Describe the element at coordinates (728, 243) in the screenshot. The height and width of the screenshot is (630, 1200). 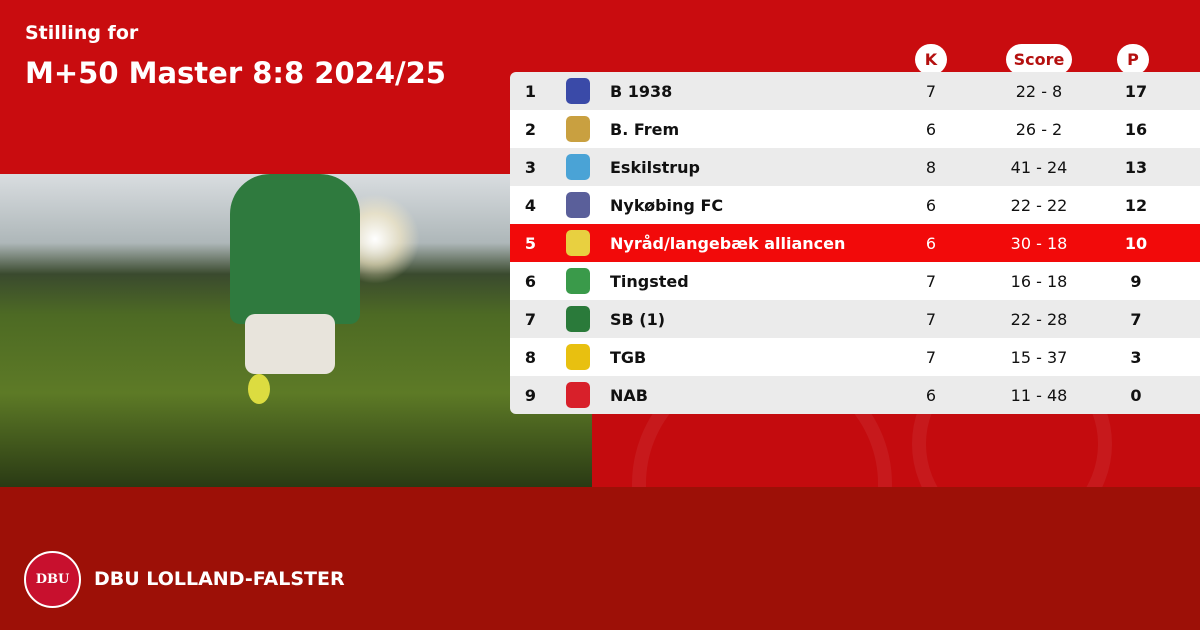
I see `team-name: Nyråd/langebæk alliancen` at that location.